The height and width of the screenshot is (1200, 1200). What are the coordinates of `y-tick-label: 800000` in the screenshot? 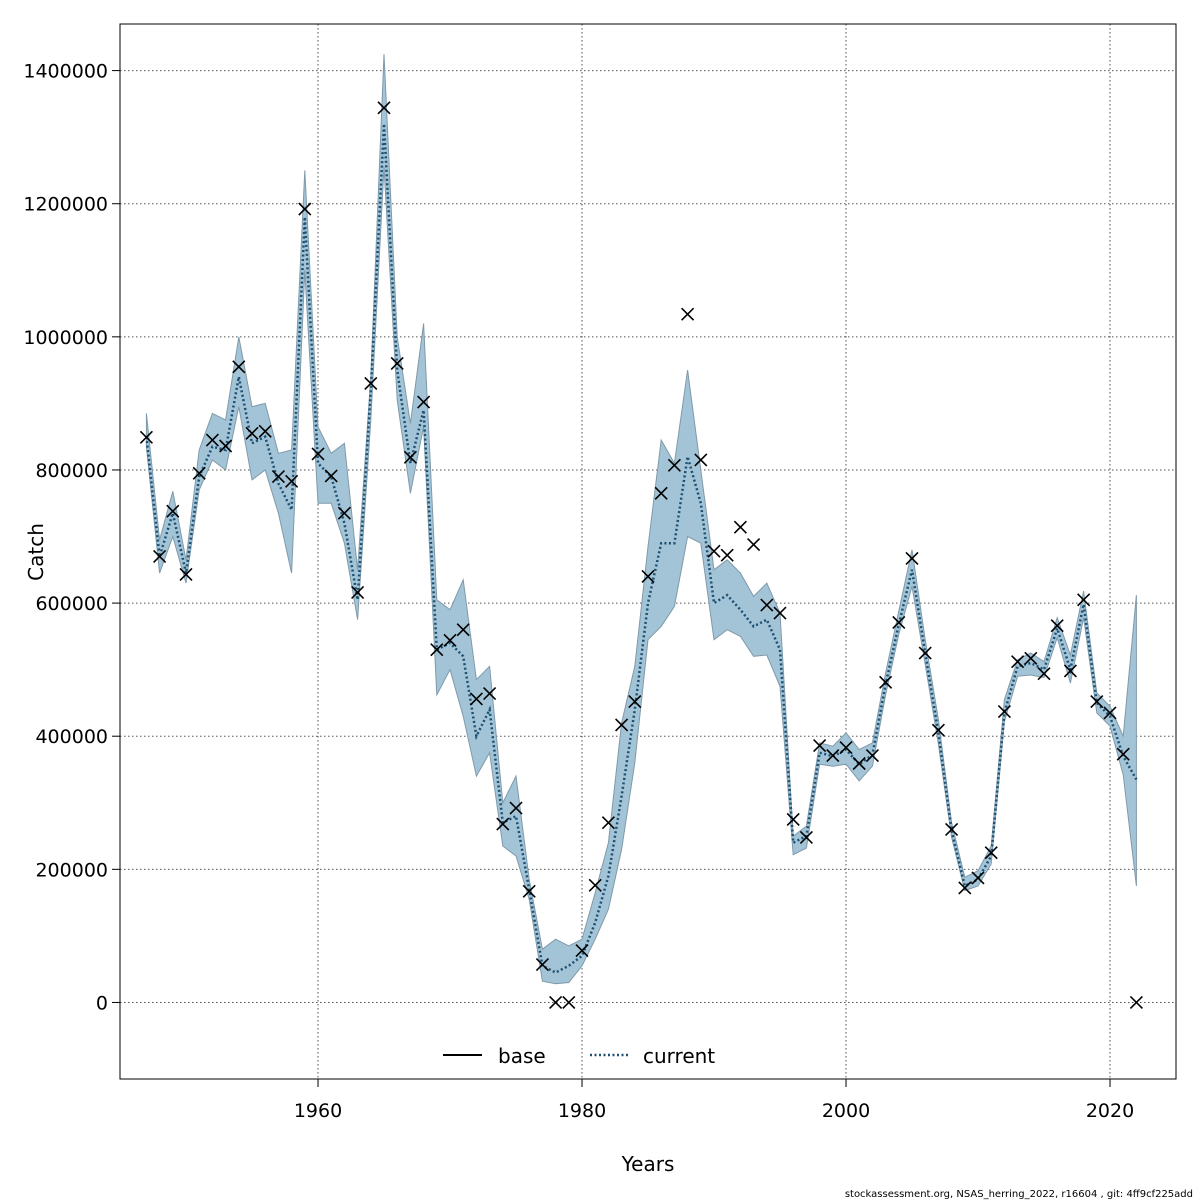 It's located at (71, 471).